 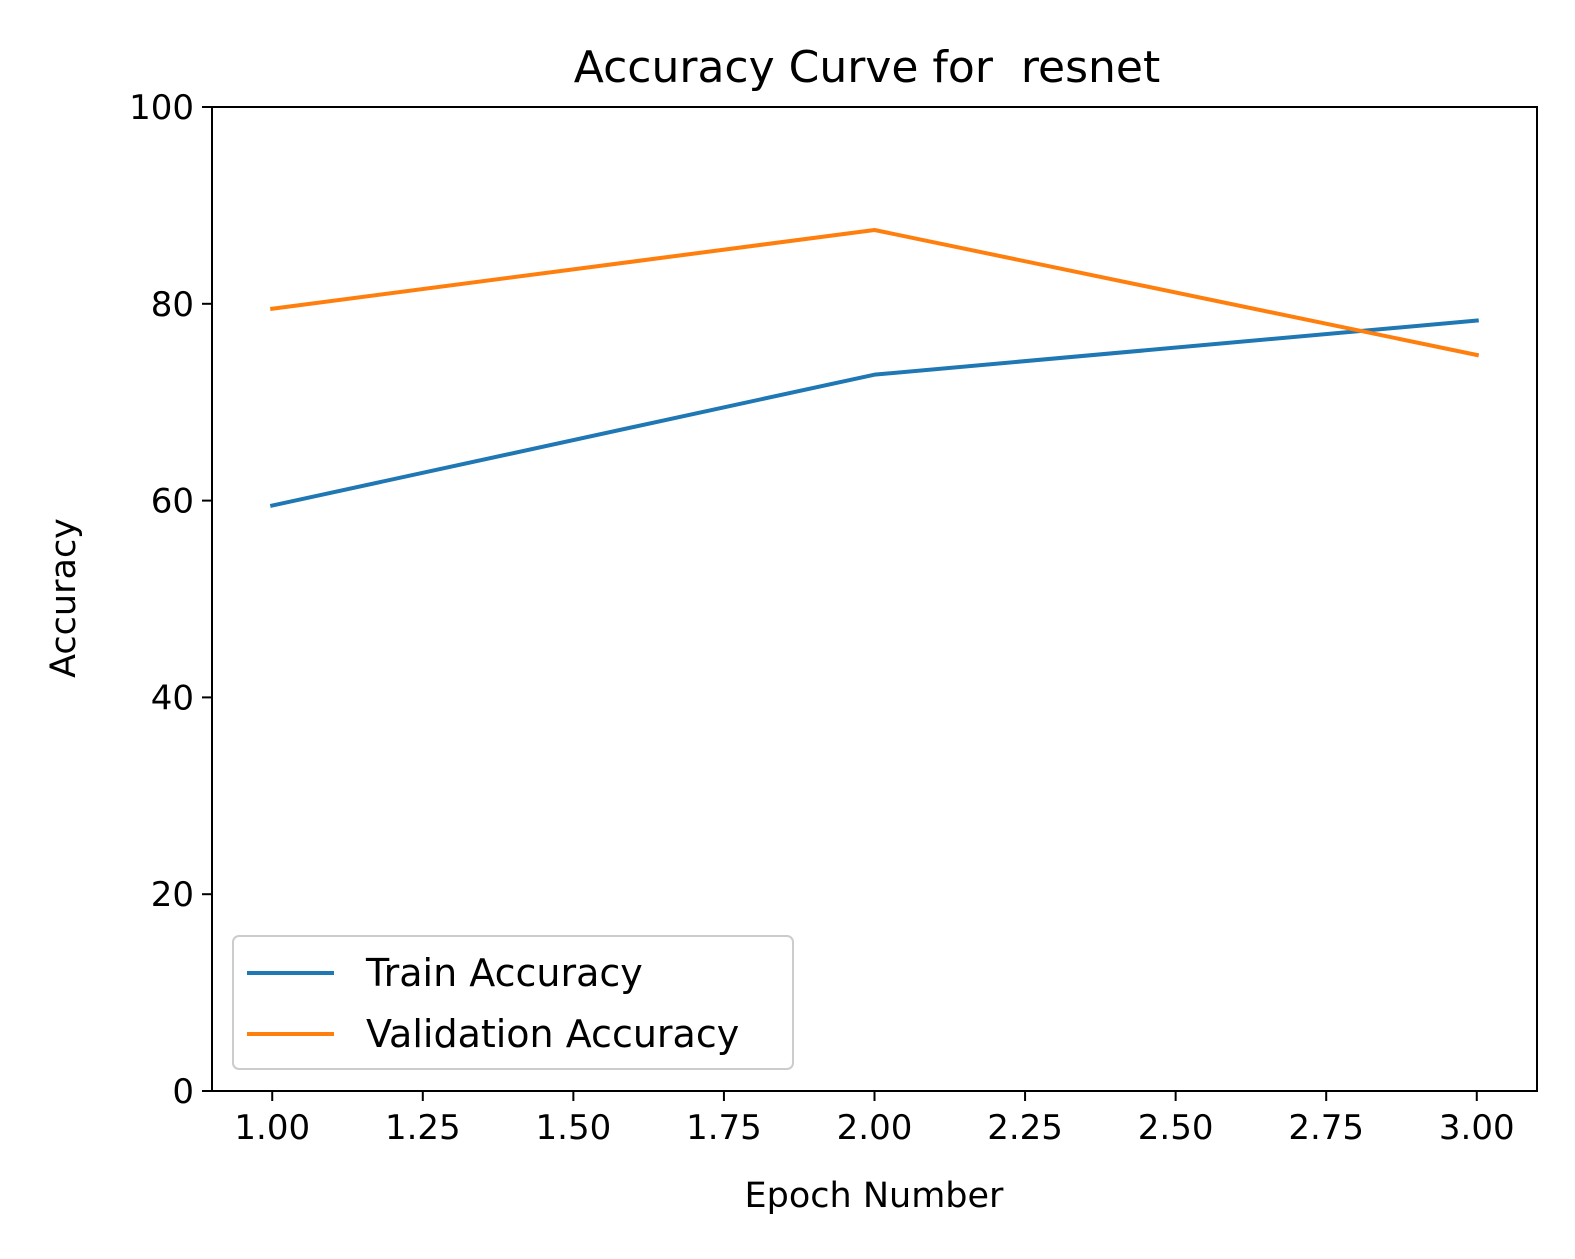 I want to click on chart-title: Accuracy Curve for resnet, so click(x=867, y=67).